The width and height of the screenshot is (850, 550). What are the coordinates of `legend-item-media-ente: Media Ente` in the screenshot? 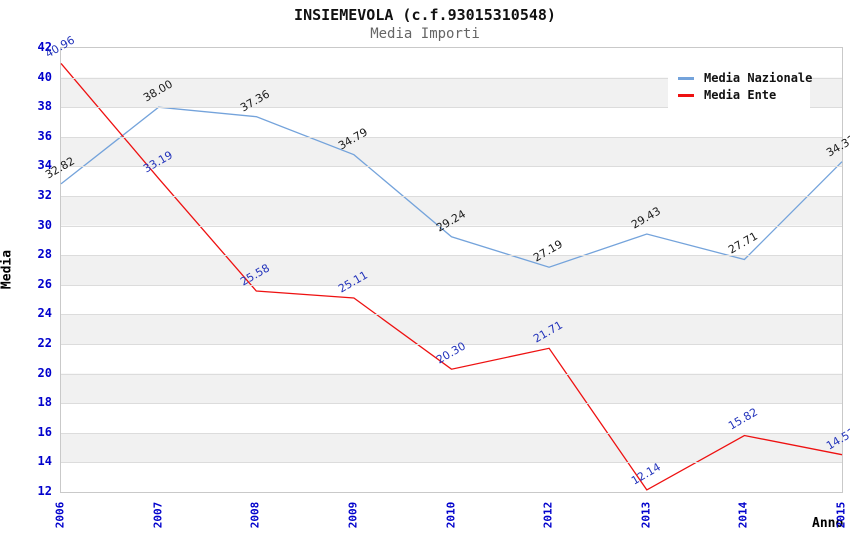 It's located at (739, 95).